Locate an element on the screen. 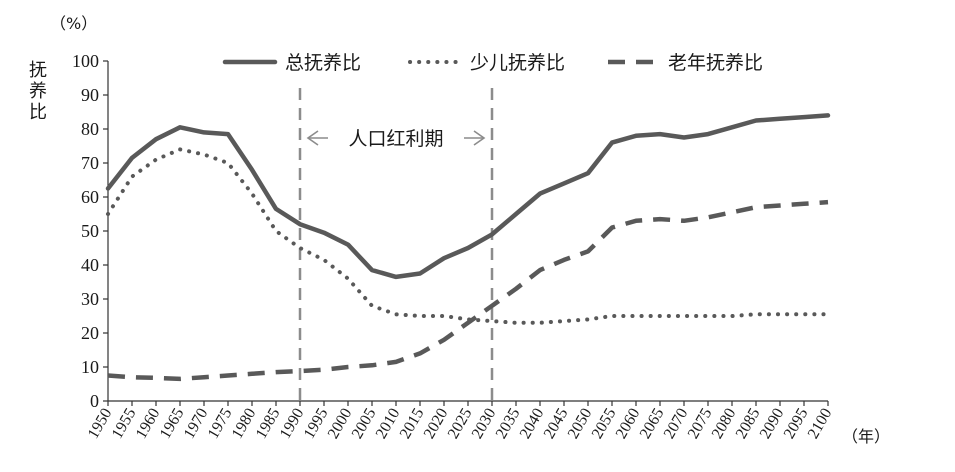  x-tick-label: 2005 is located at coordinates (364, 424).